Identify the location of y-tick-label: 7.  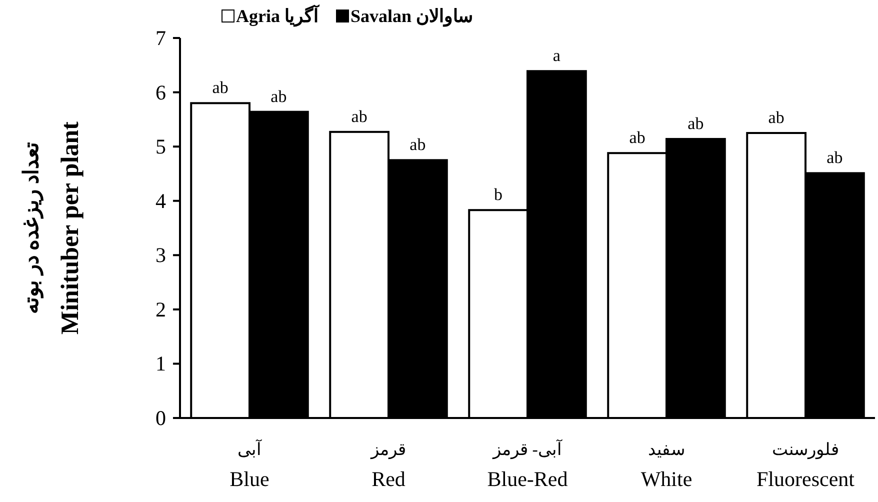
(161, 38).